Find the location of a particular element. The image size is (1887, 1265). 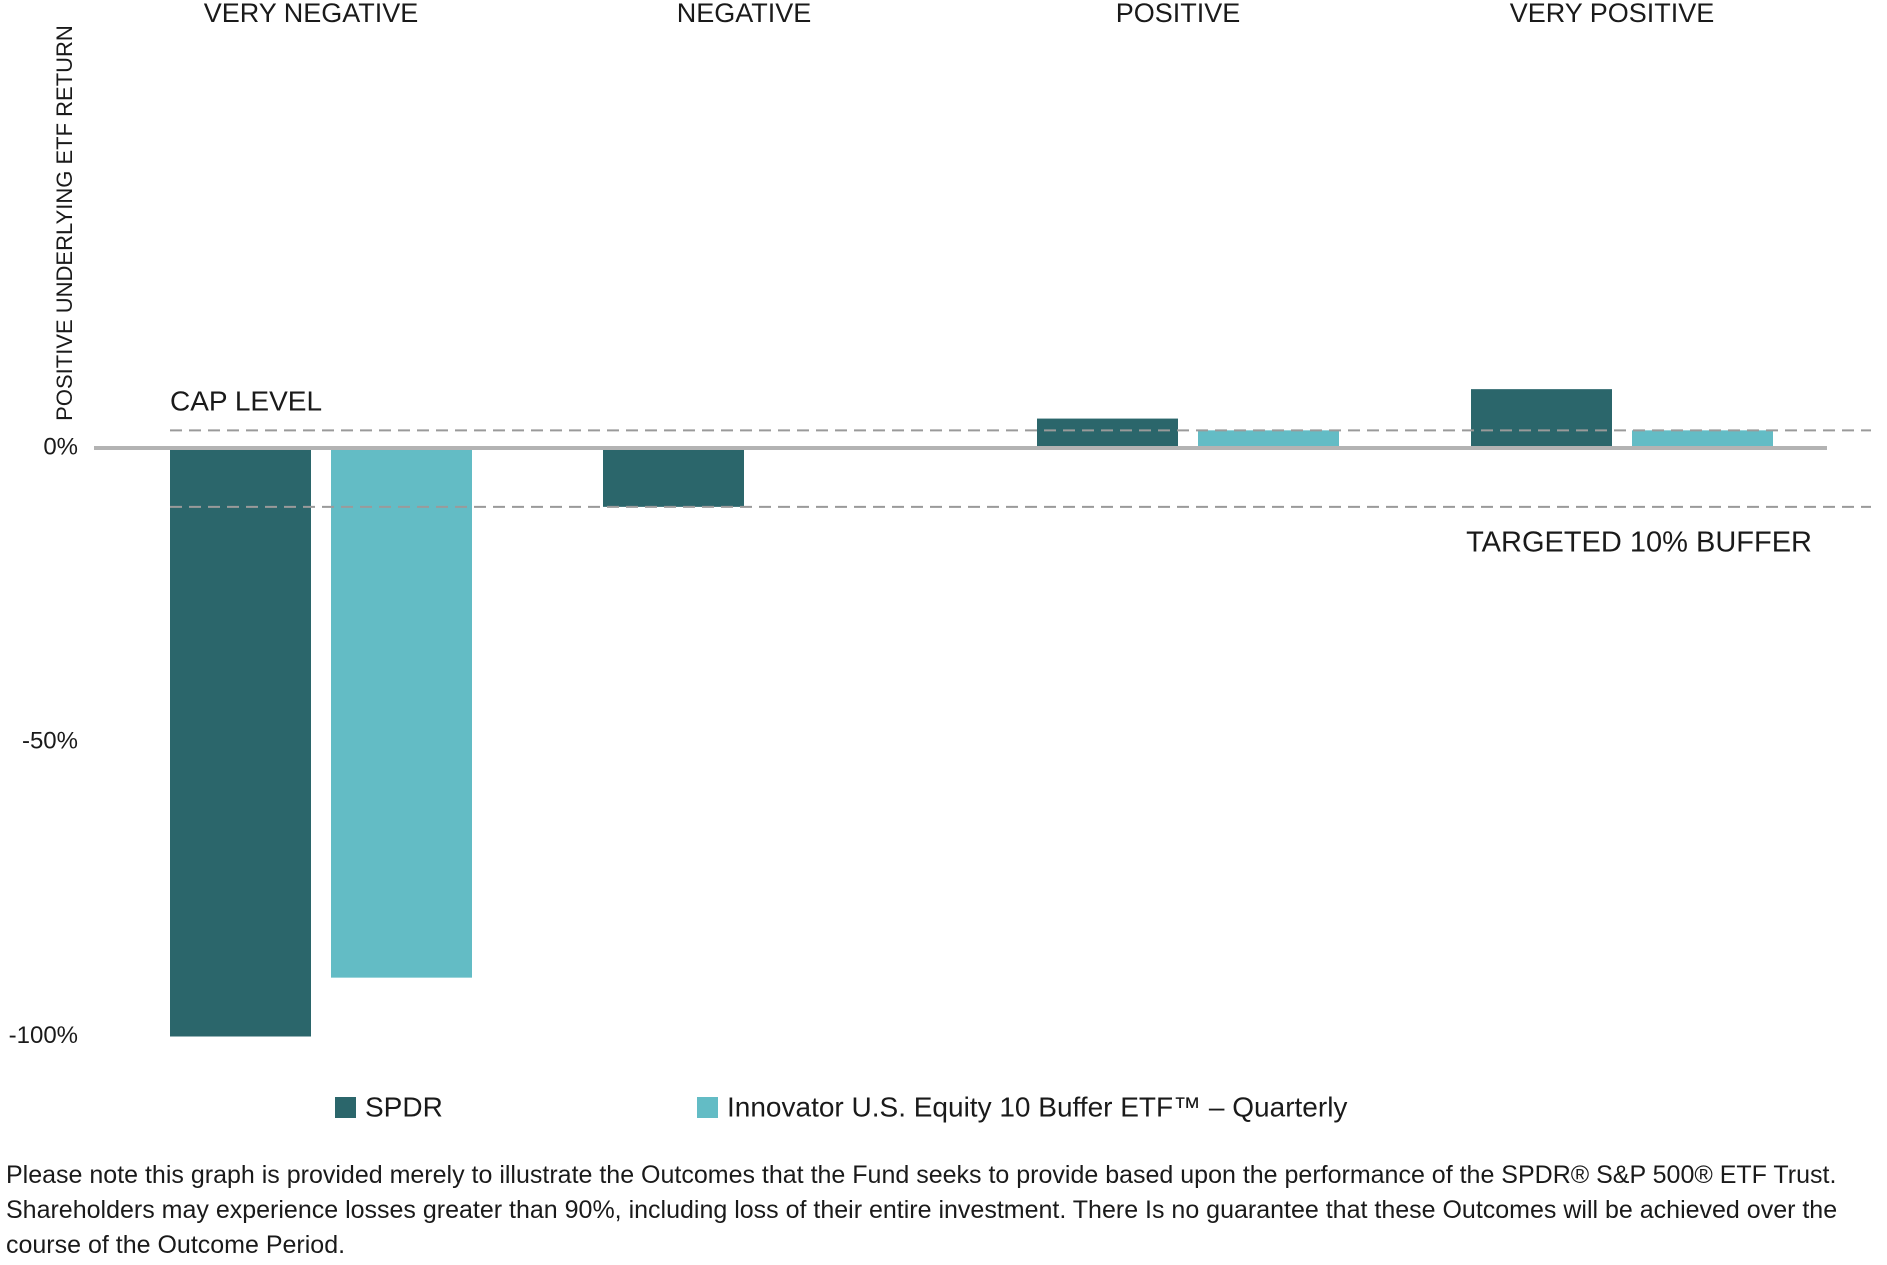

category-label: VERY POSITIVE is located at coordinates (1612, 14).